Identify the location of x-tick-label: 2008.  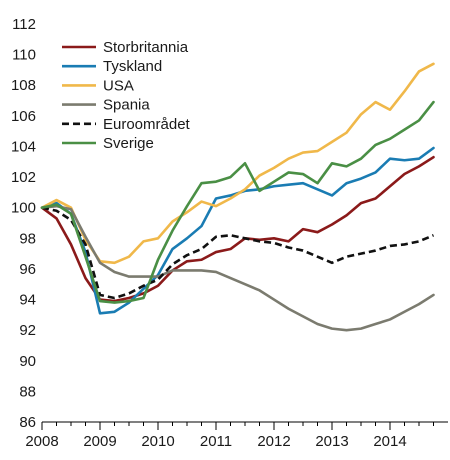
(41, 441).